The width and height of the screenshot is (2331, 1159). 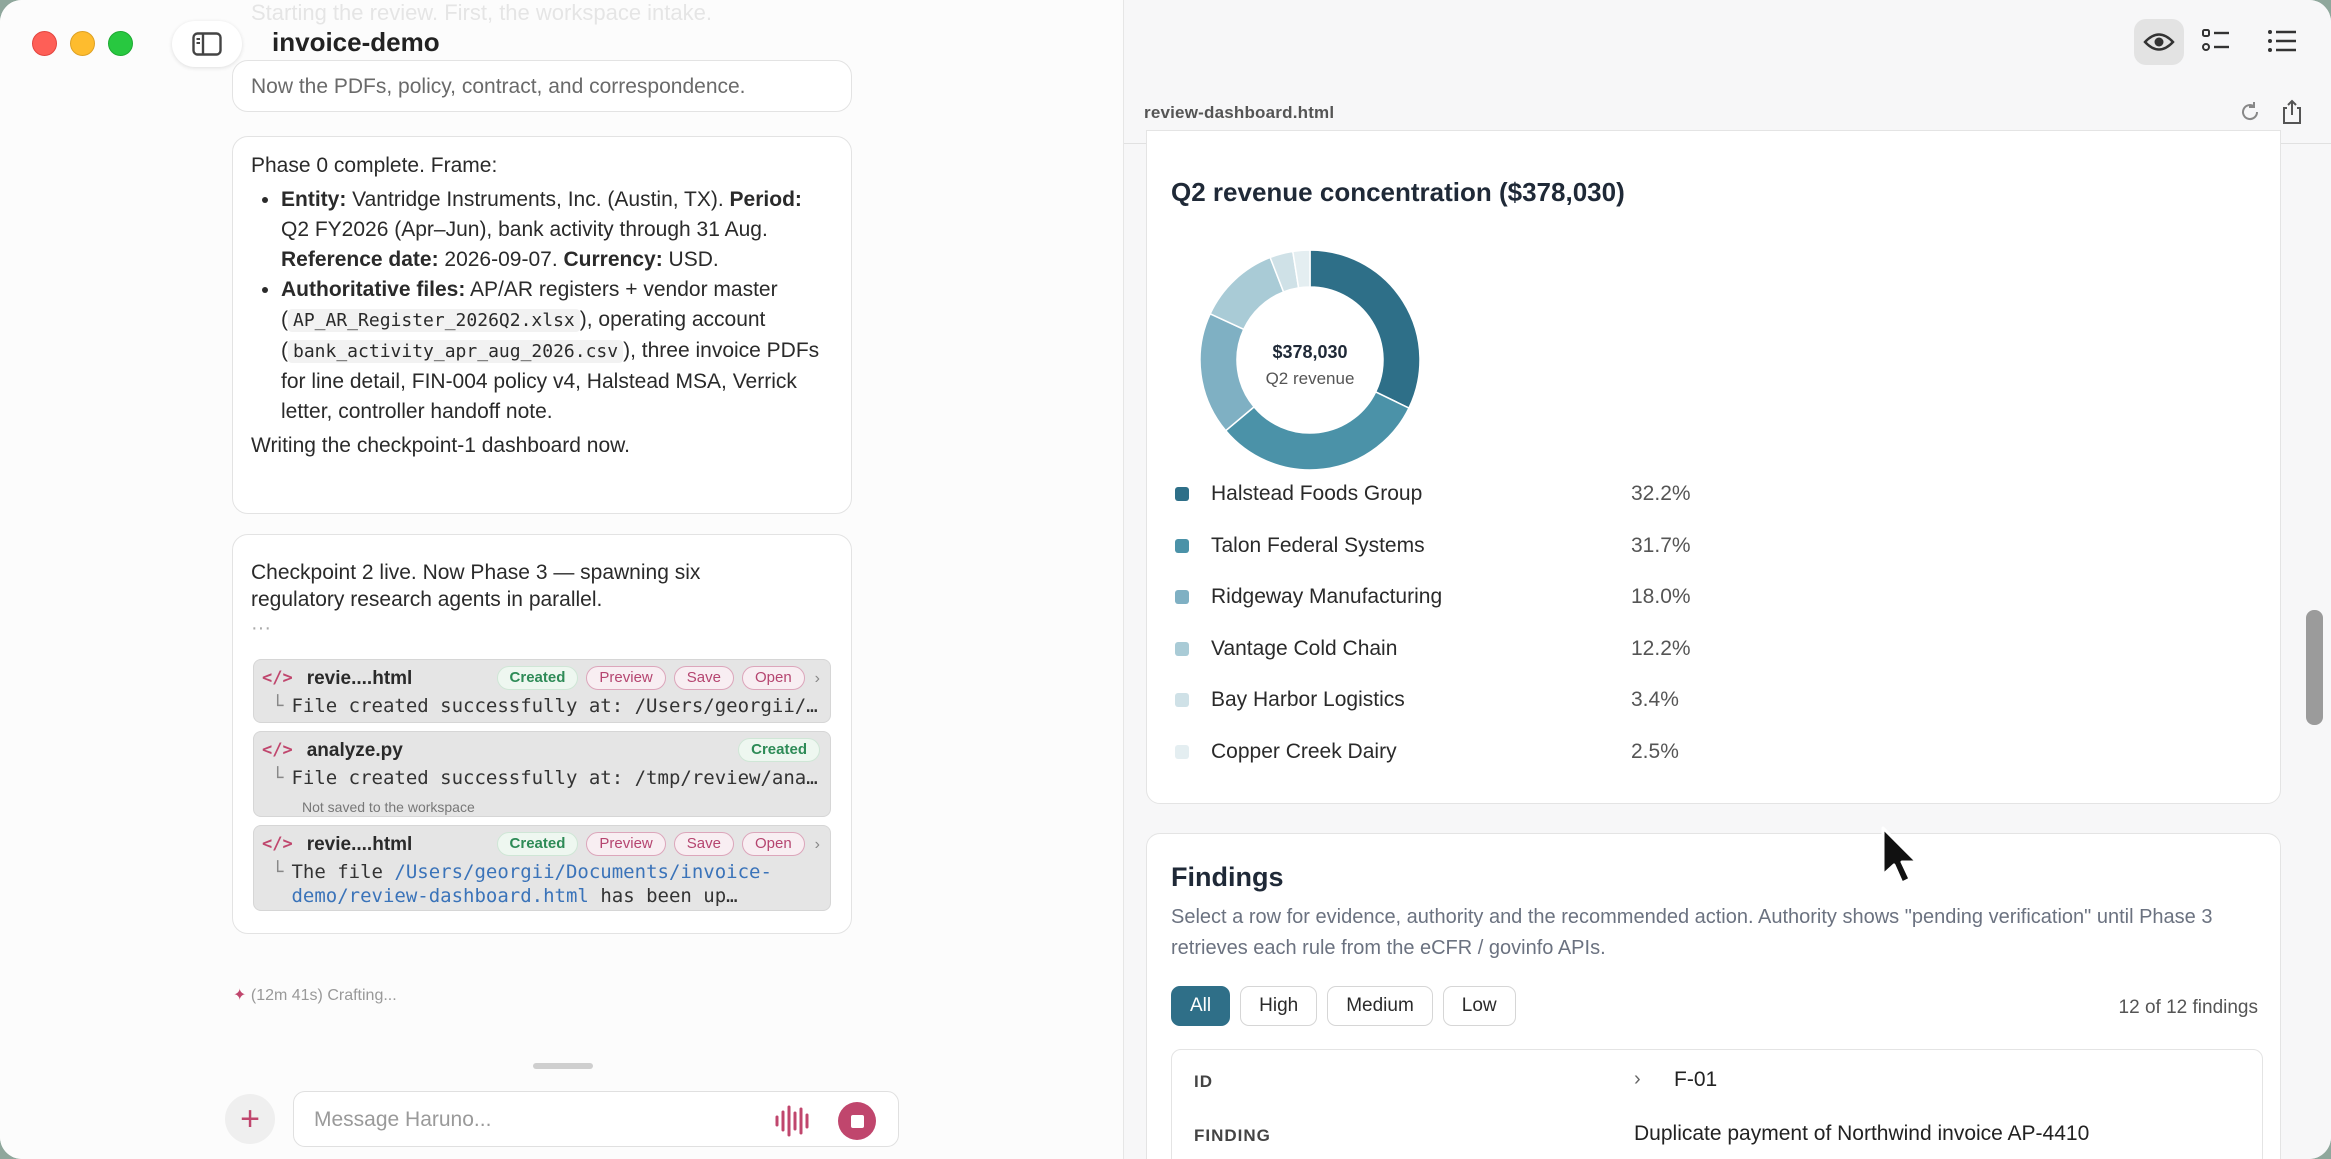 What do you see at coordinates (1304, 648) in the screenshot?
I see `legend-label: Vantage Cold Chain` at bounding box center [1304, 648].